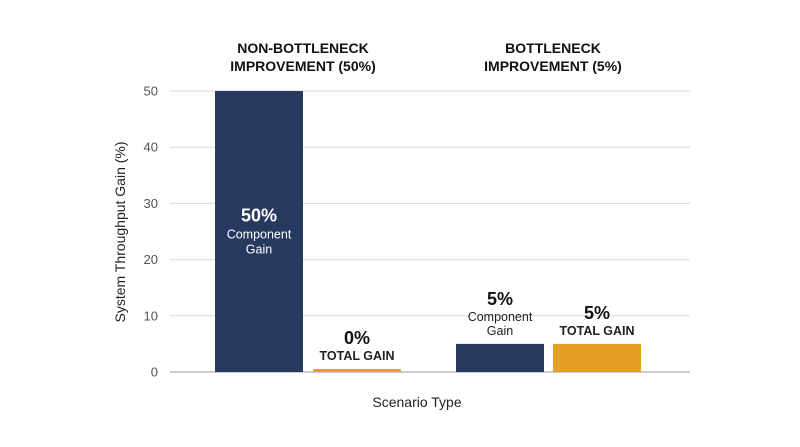 The image size is (800, 447). I want to click on y-axis-title: System Throughput Gain (%), so click(120, 231).